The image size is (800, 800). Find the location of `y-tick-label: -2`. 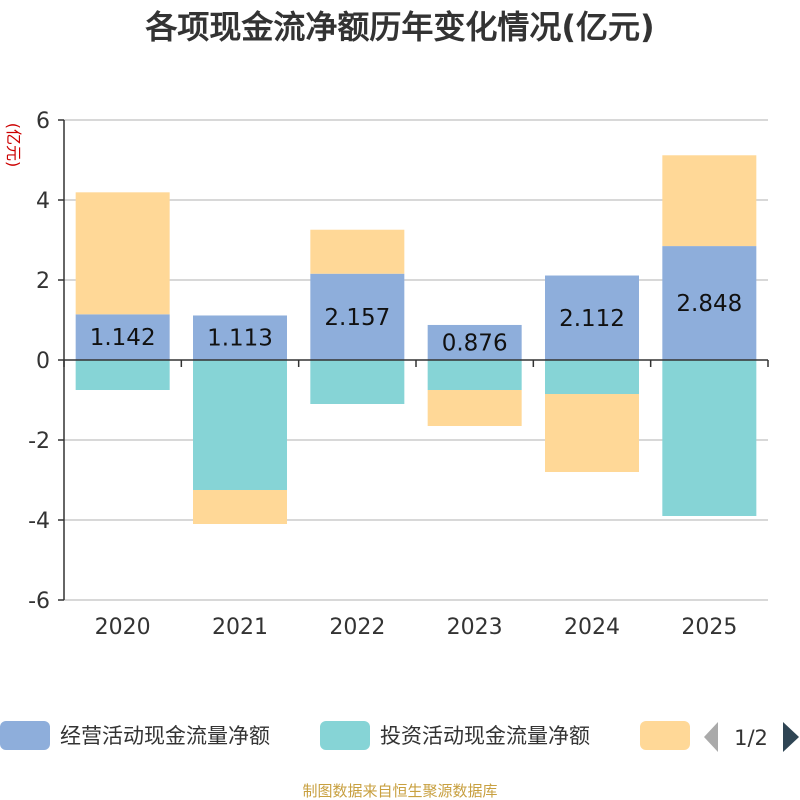

y-tick-label: -2 is located at coordinates (39, 441).